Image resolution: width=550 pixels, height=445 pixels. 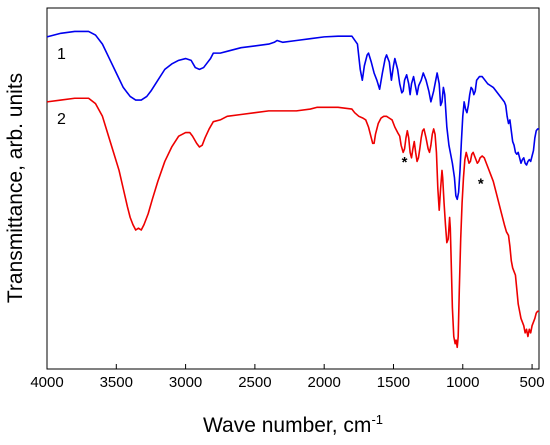 I want to click on x-tick-label: 4000, so click(x=46, y=382).